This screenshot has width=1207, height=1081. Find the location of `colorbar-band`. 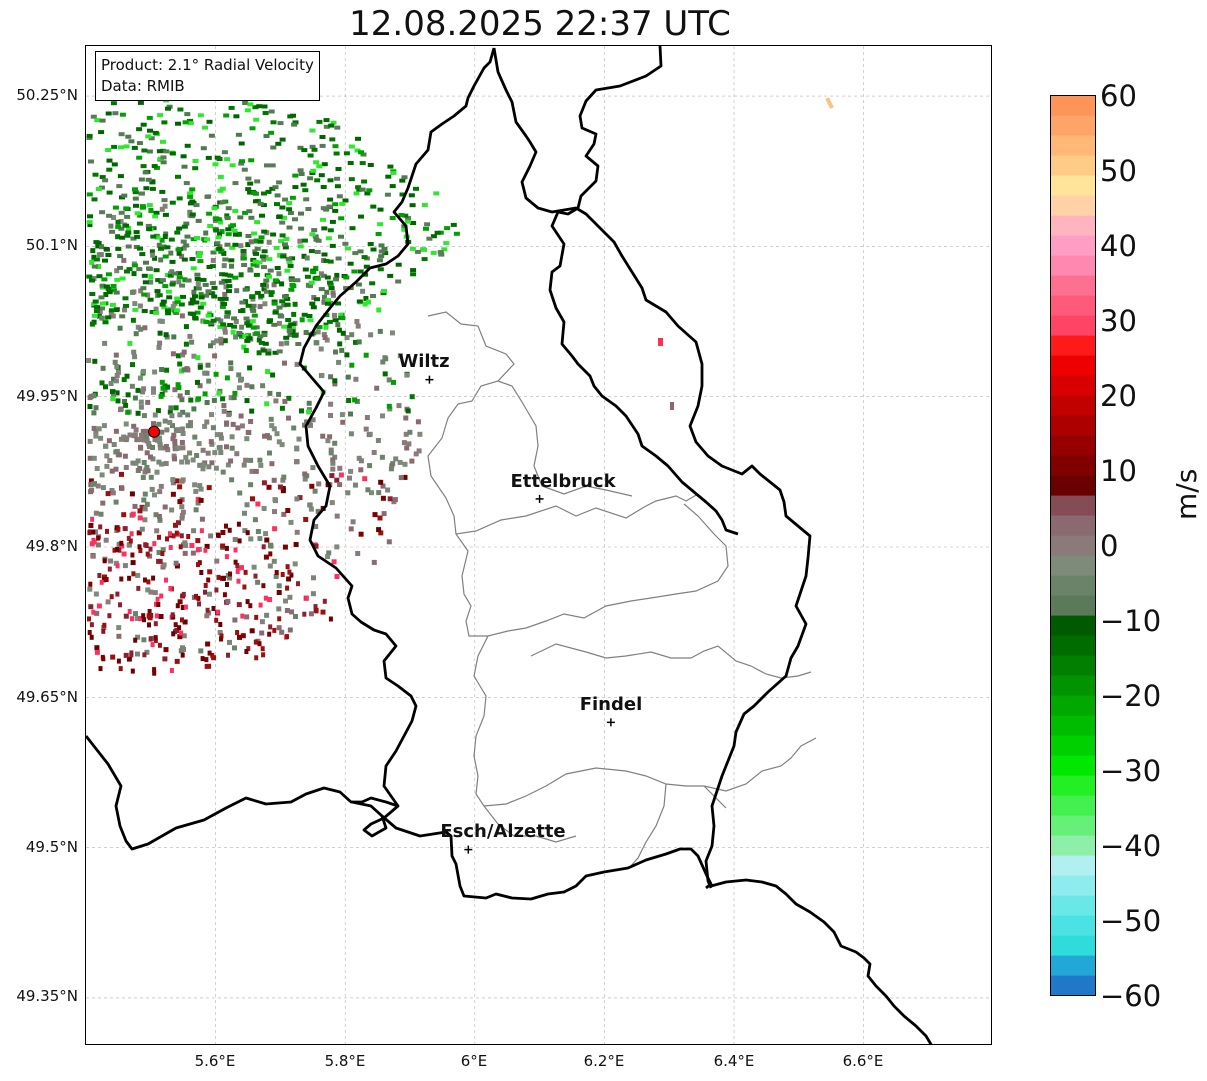

colorbar-band is located at coordinates (1073, 445).